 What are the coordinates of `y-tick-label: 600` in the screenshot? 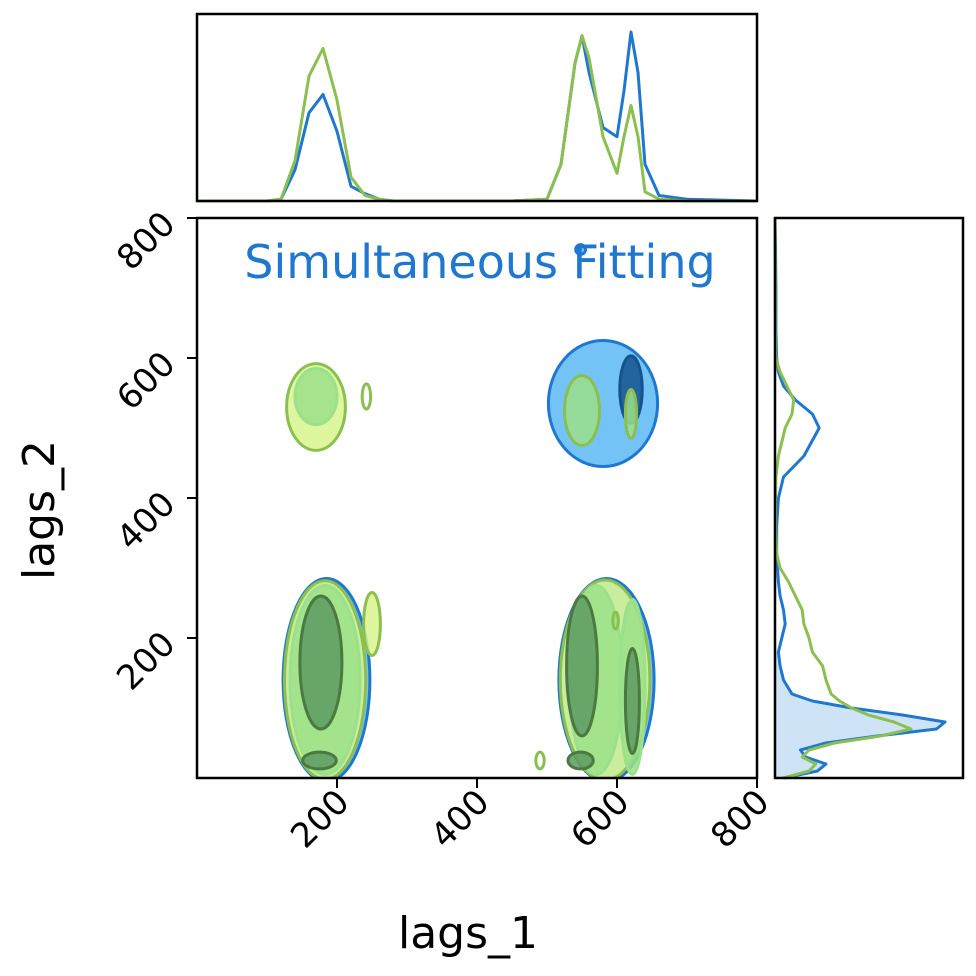 It's located at (146, 381).